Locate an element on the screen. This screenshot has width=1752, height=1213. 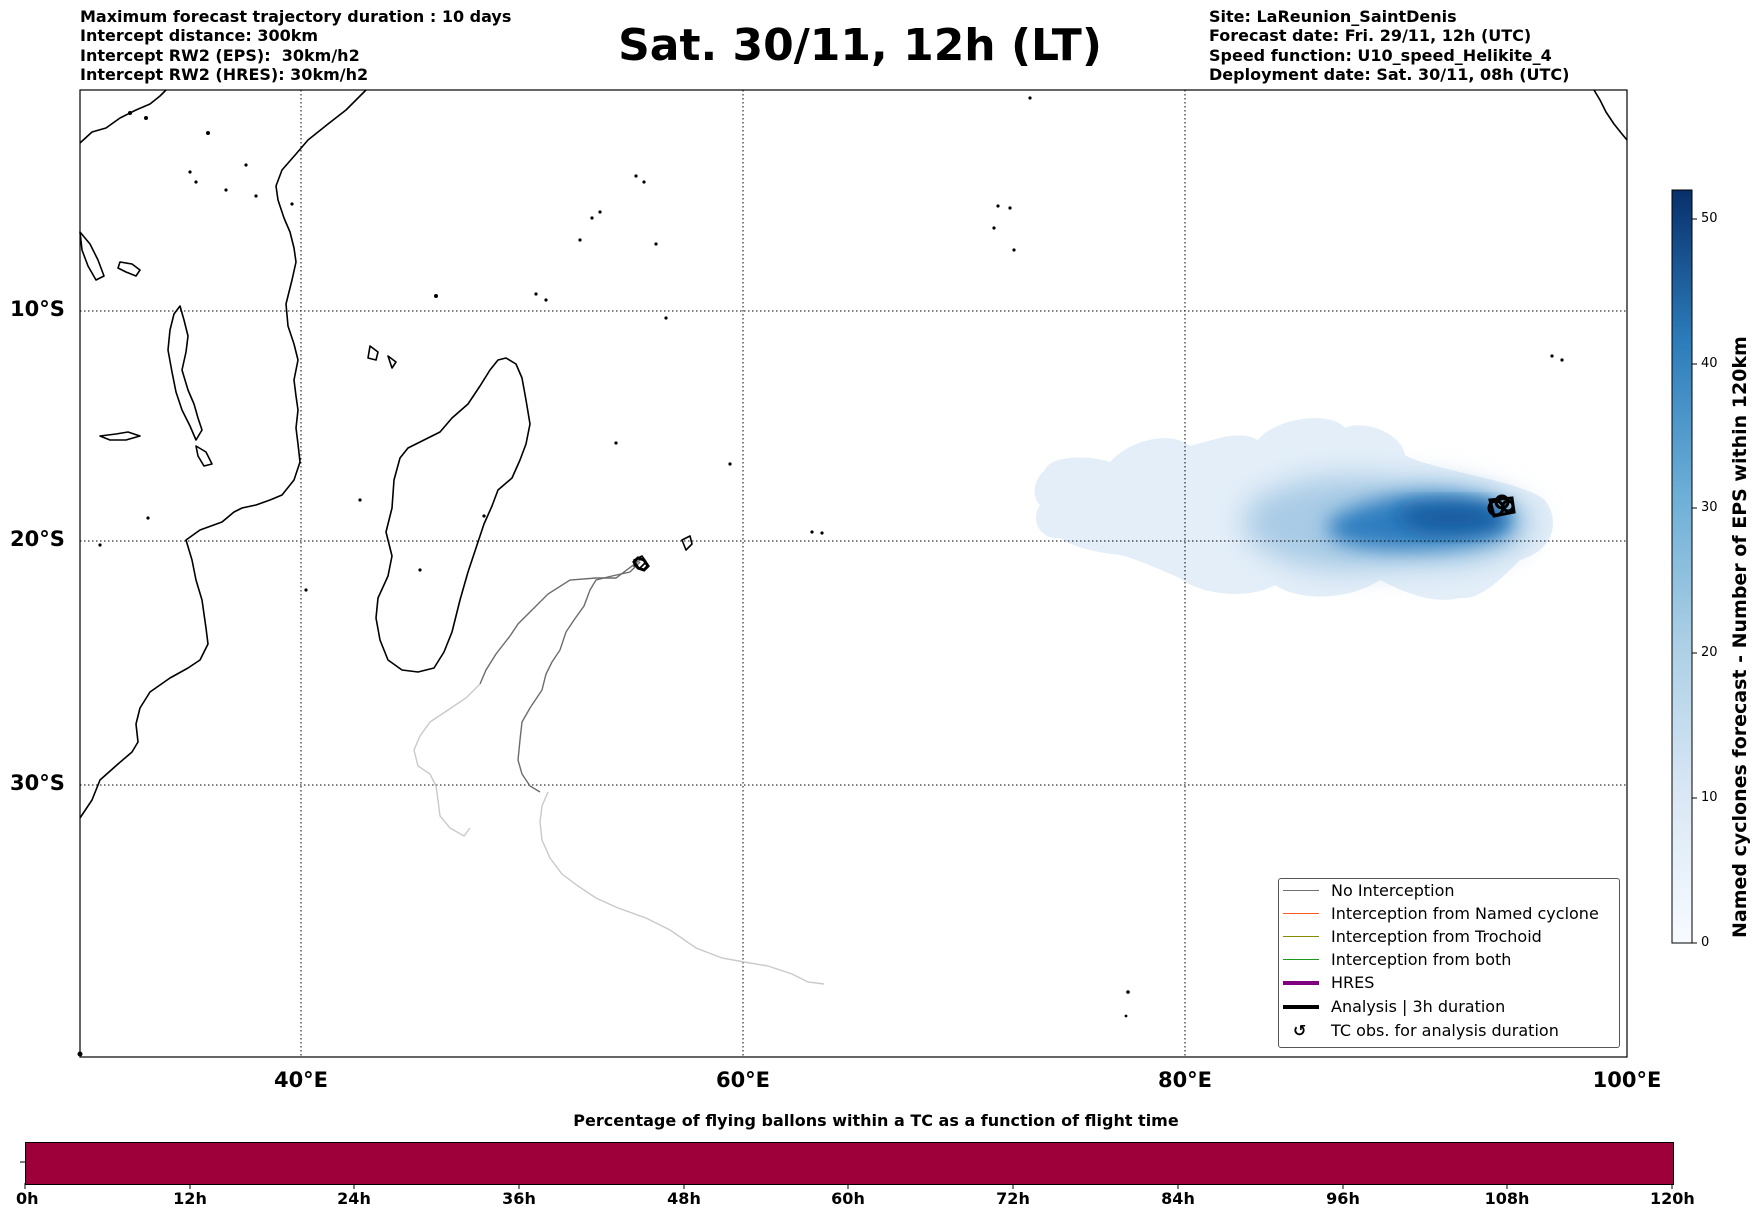
lat-label-10s: 10°S is located at coordinates (37, 309).